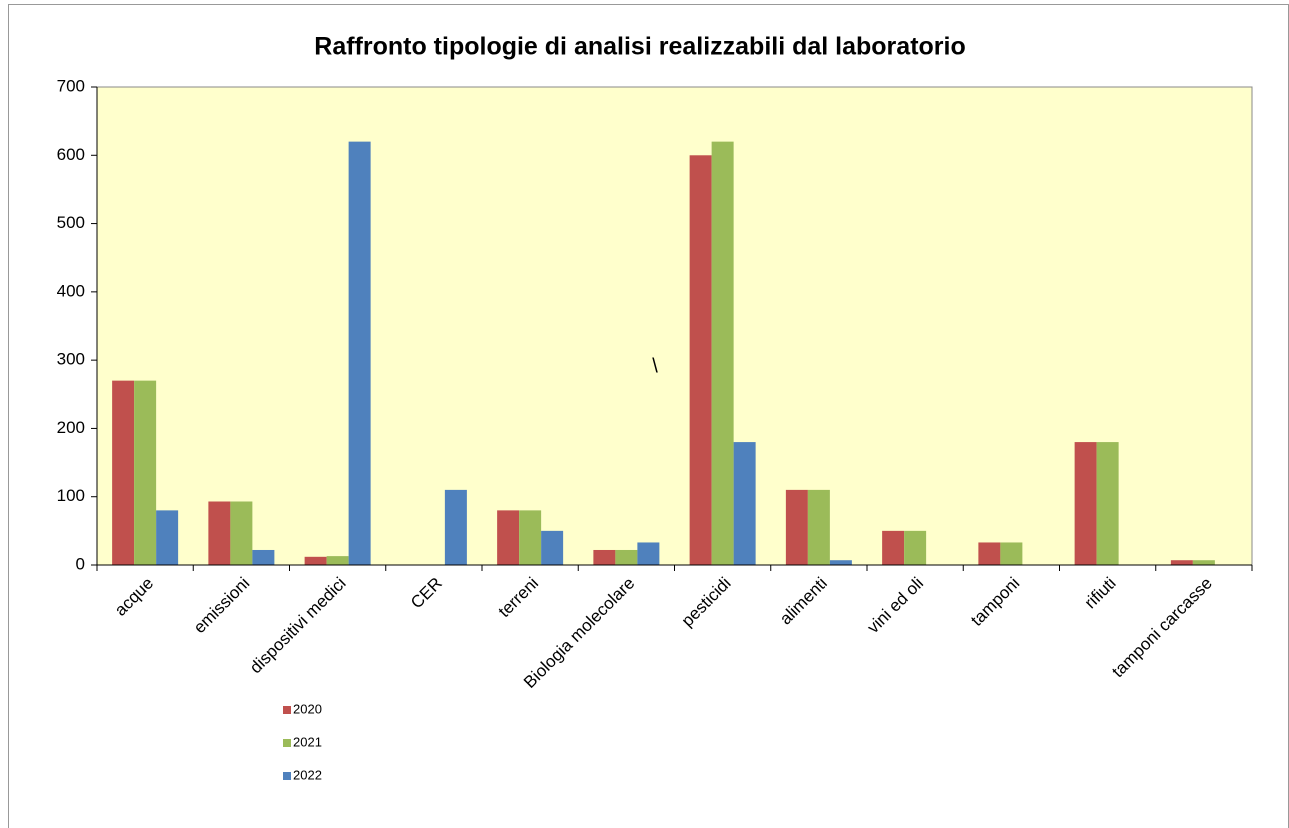 Image resolution: width=1289 pixels, height=828 pixels. What do you see at coordinates (71, 154) in the screenshot?
I see `y-tick-label: 600` at bounding box center [71, 154].